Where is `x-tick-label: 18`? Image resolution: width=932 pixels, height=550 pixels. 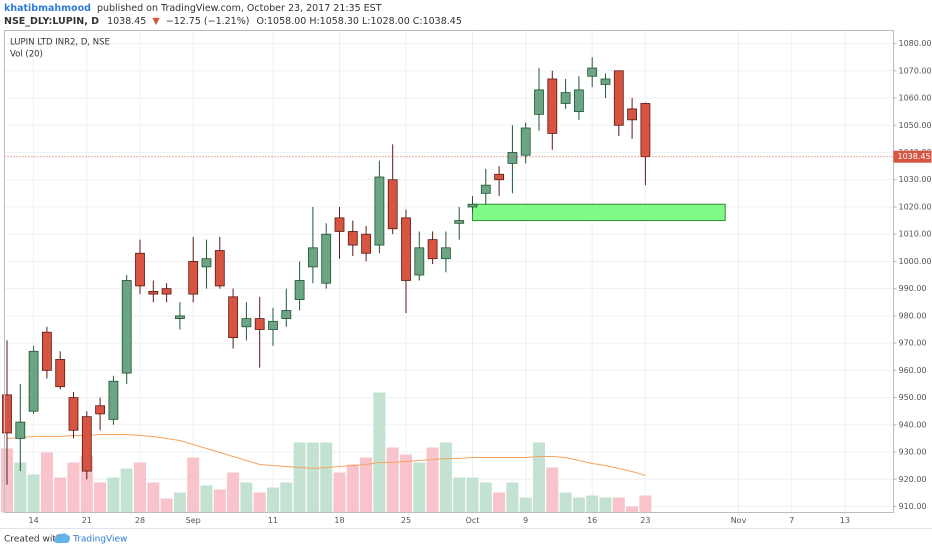
x-tick-label: 18 is located at coordinates (339, 520).